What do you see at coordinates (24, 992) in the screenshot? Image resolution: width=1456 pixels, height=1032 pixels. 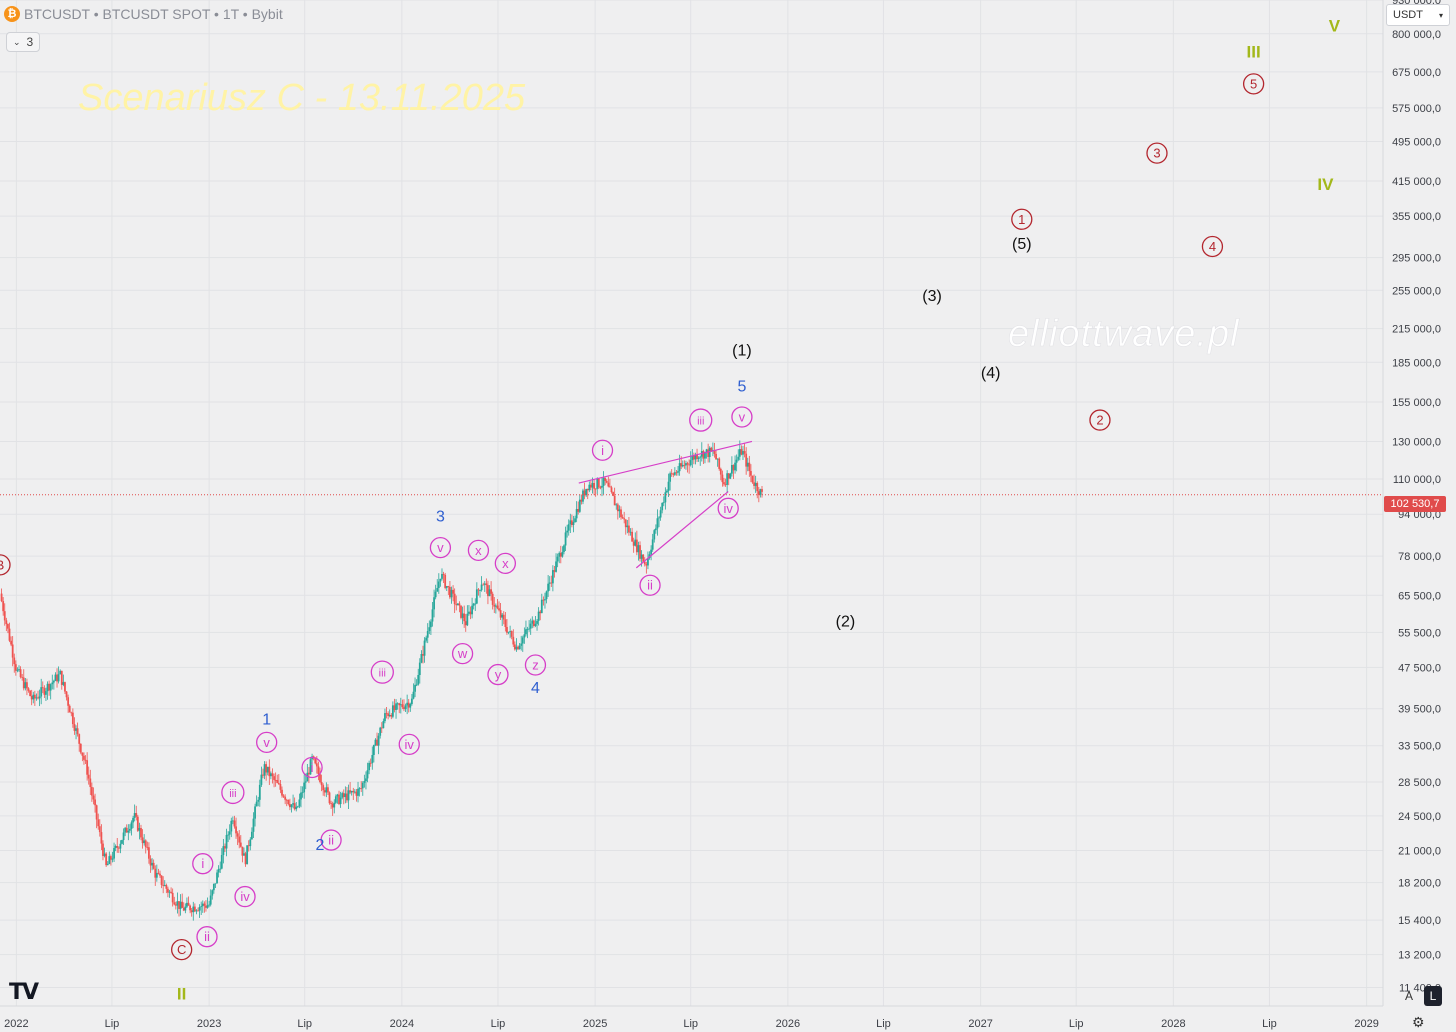 I see `tradingview-logo: TV` at bounding box center [24, 992].